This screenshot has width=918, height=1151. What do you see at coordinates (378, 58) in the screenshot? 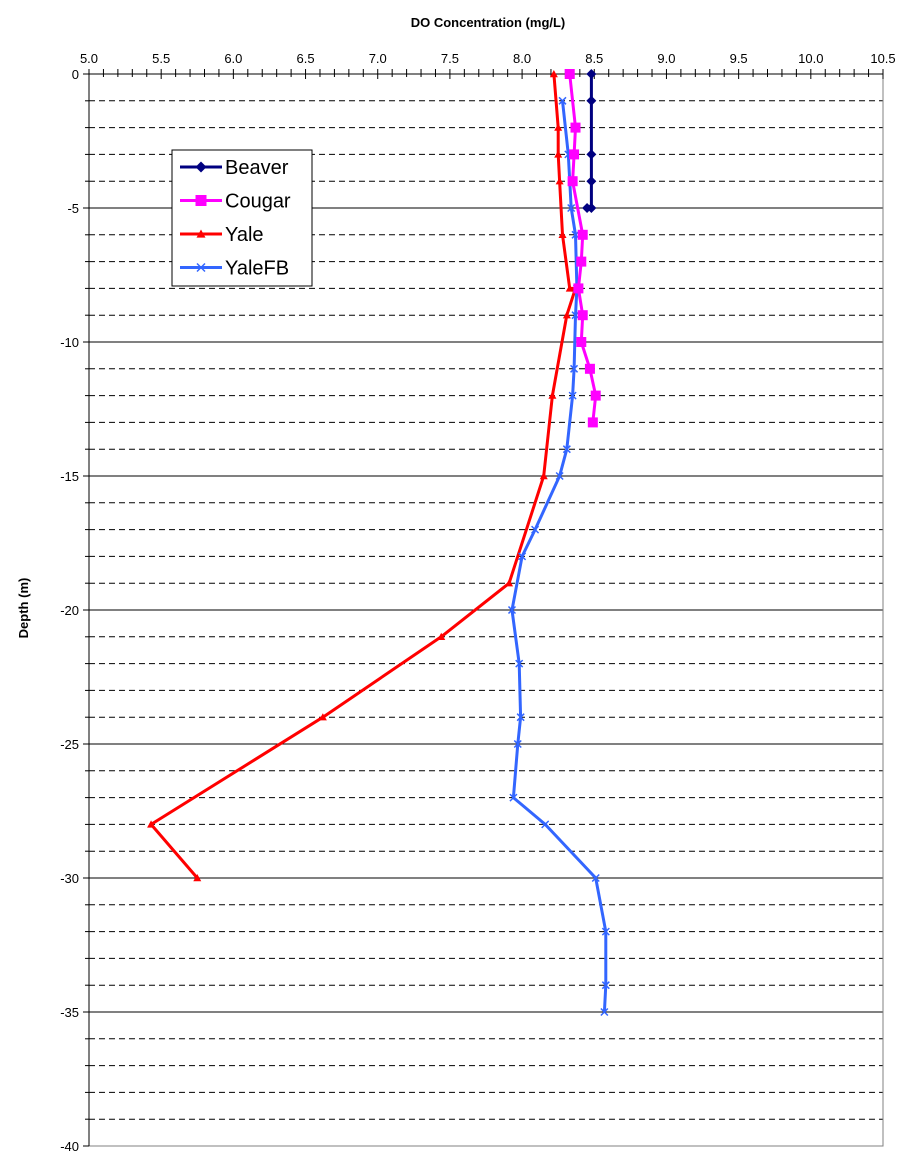
I see `x-tick-label: 7.0` at bounding box center [378, 58].